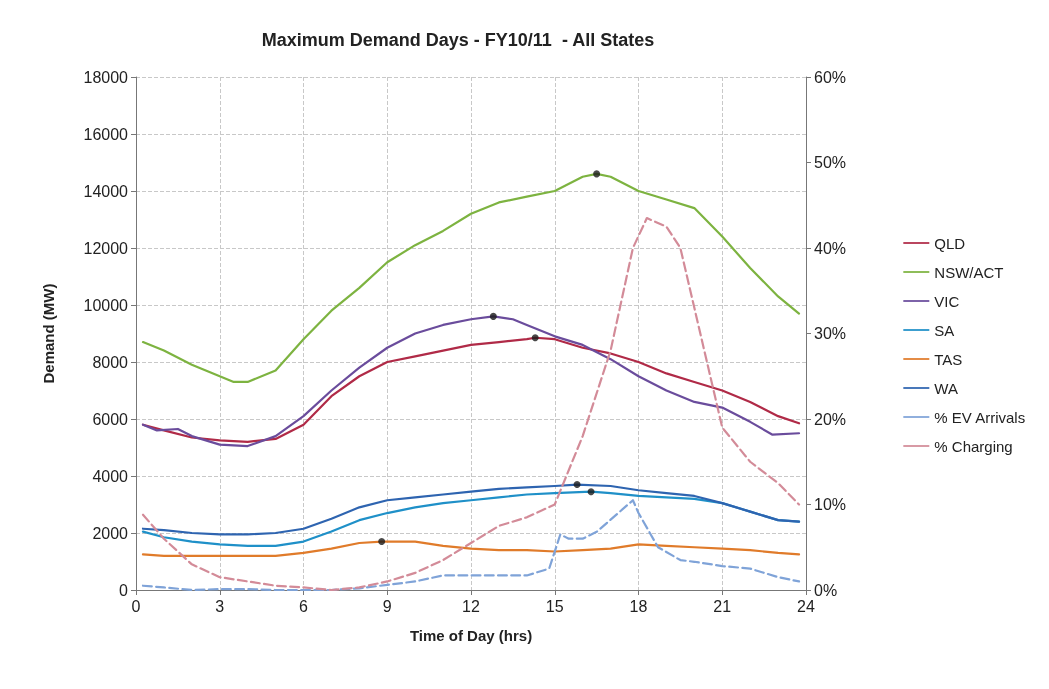 This screenshot has width=1049, height=689. What do you see at coordinates (944, 330) in the screenshot?
I see `legend-label: SA` at bounding box center [944, 330].